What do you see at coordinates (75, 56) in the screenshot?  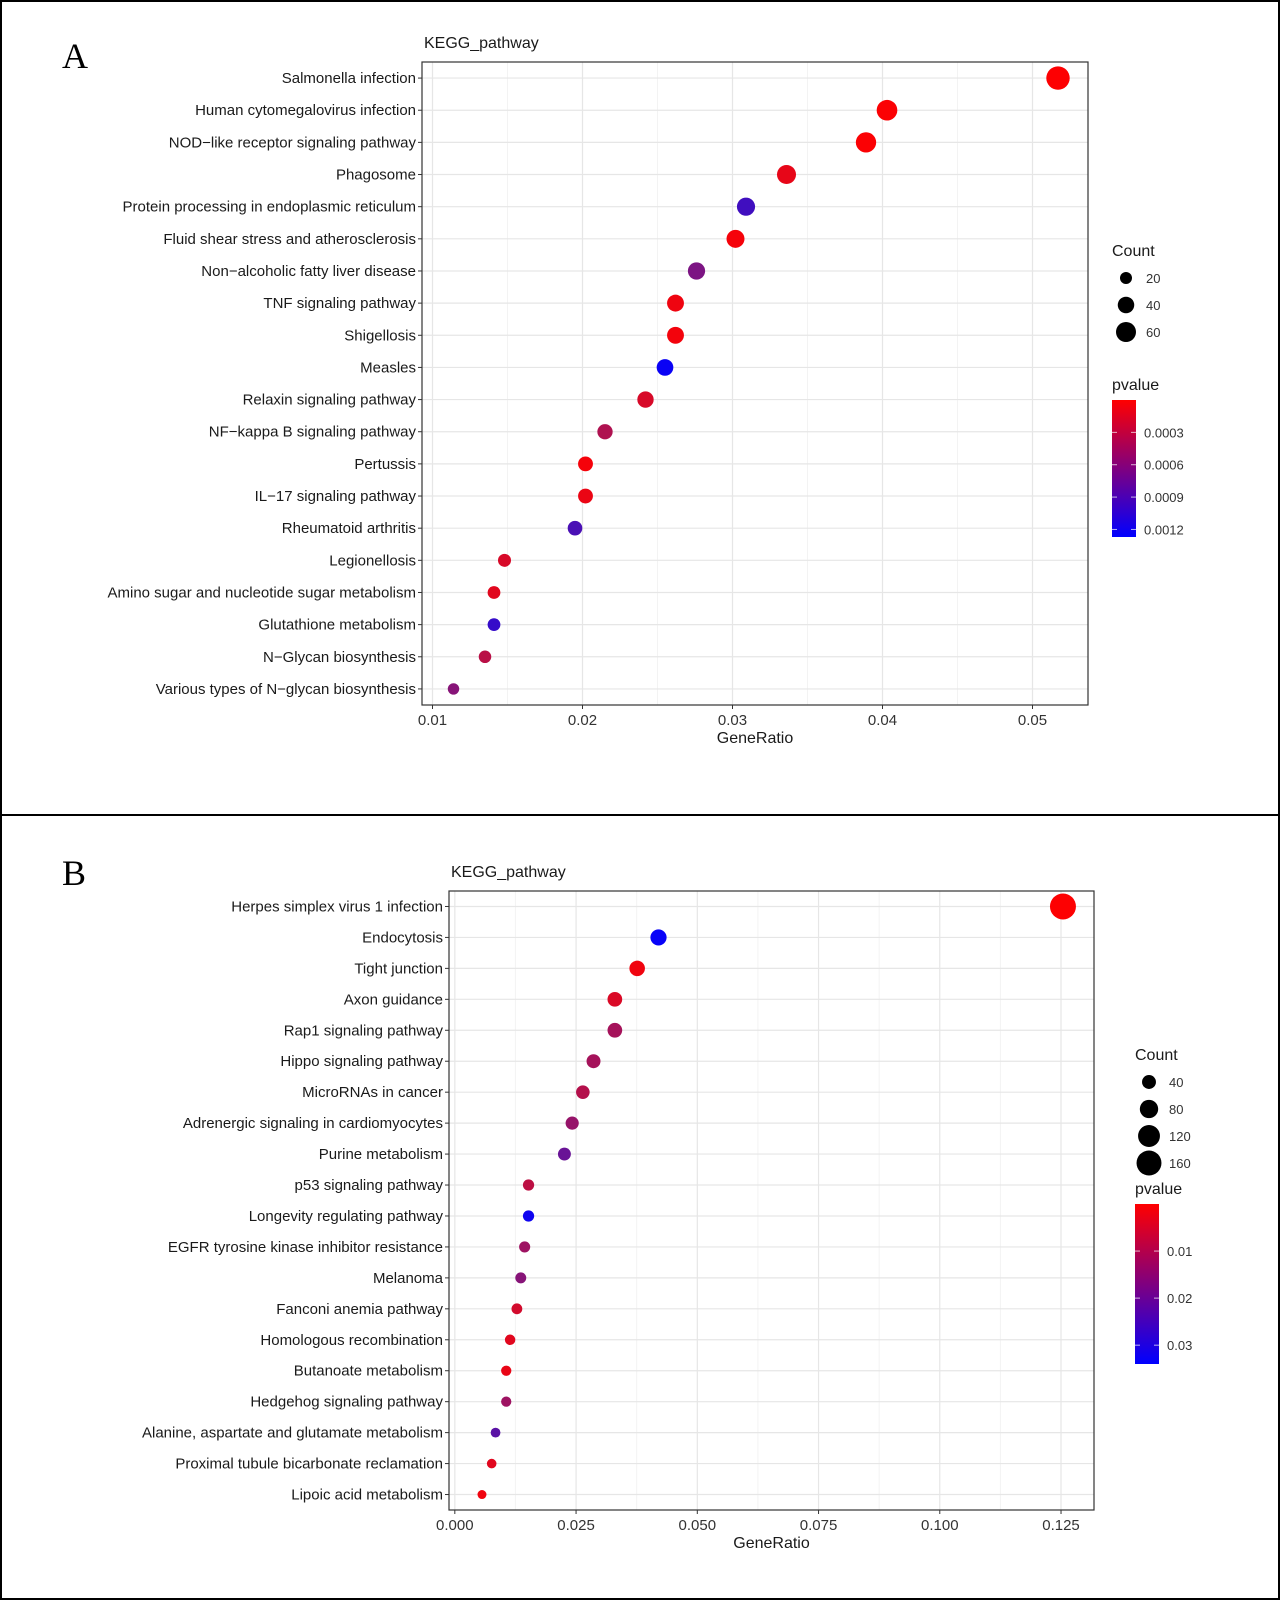 I see `panel-a-label: A` at bounding box center [75, 56].